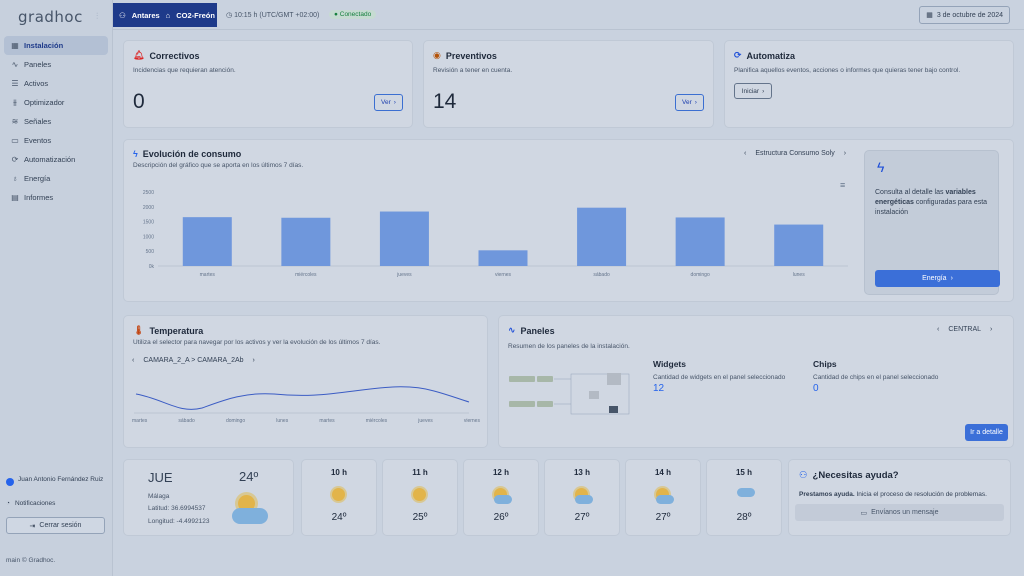 The width and height of the screenshot is (1024, 576). What do you see at coordinates (135, 154) in the screenshot?
I see `bolt-icon: ϟ` at bounding box center [135, 154].